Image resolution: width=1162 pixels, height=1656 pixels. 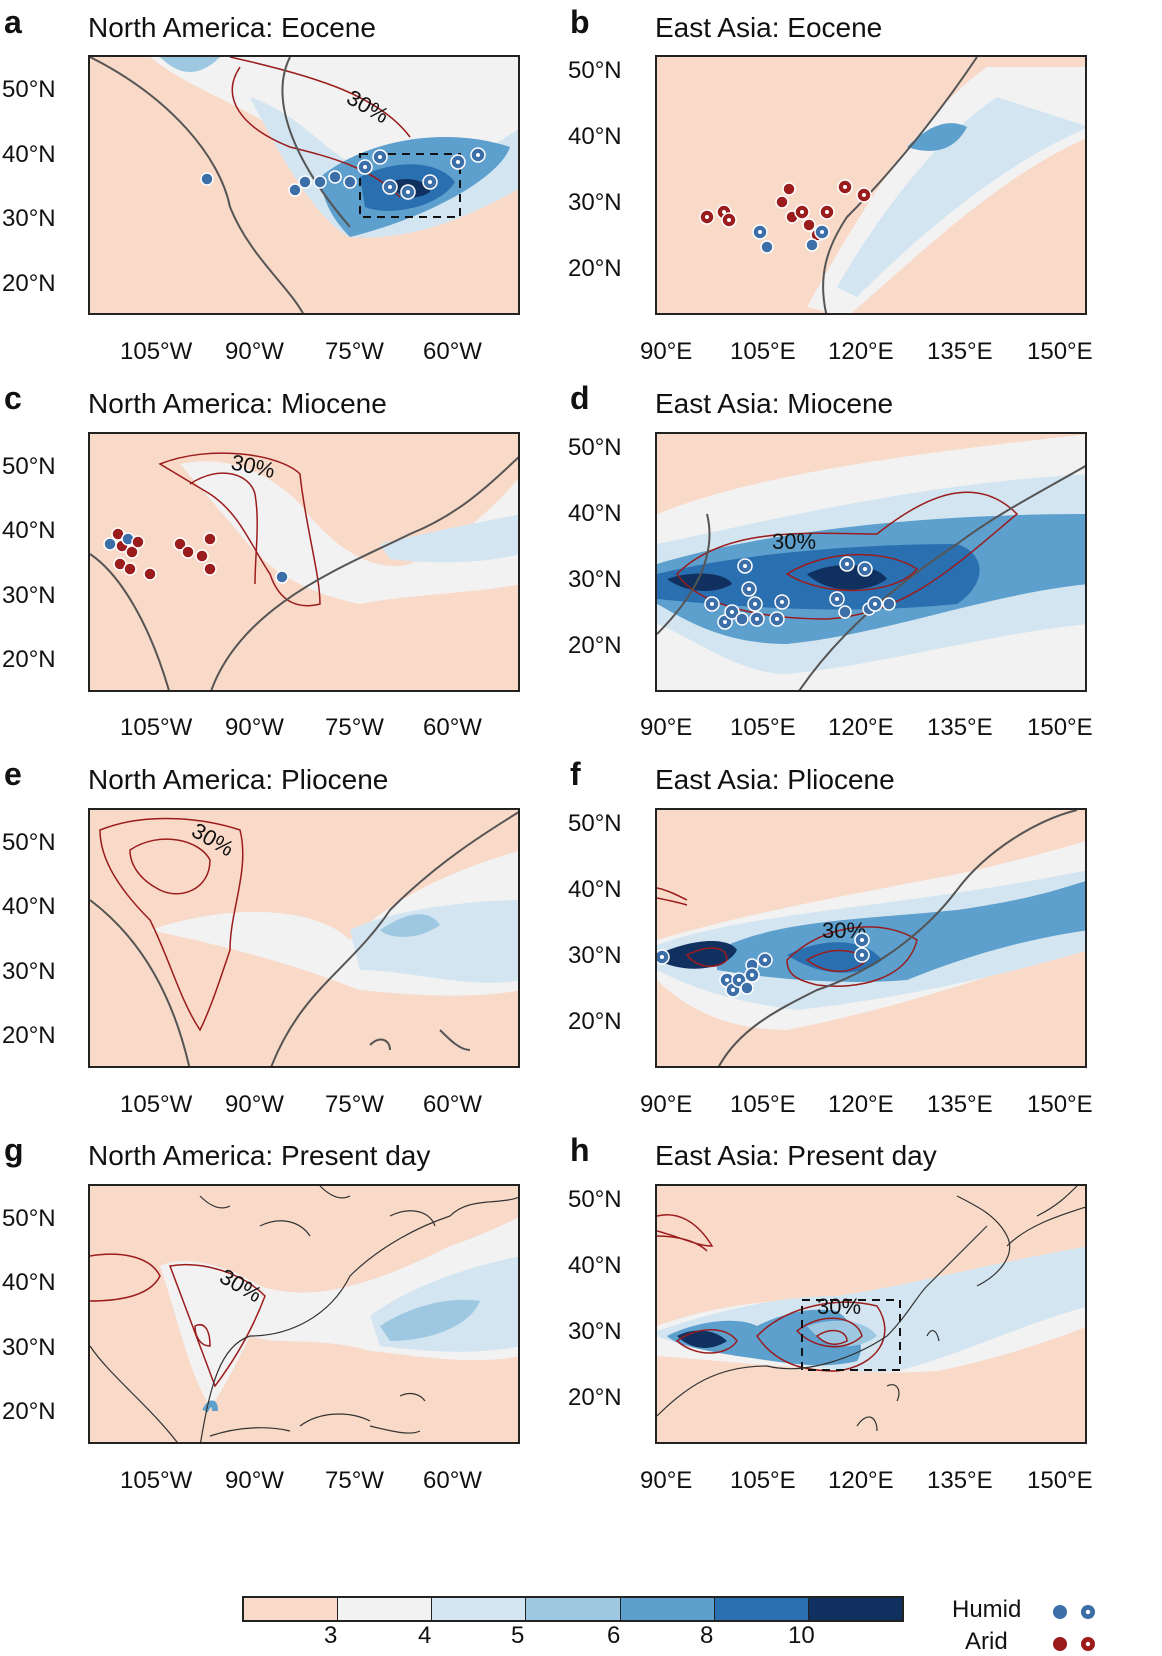 I want to click on panel-letter: f, so click(x=575, y=774).